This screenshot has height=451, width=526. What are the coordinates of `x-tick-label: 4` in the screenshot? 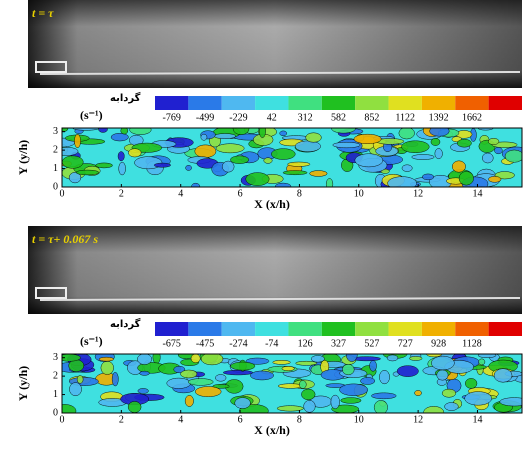 It's located at (180, 193).